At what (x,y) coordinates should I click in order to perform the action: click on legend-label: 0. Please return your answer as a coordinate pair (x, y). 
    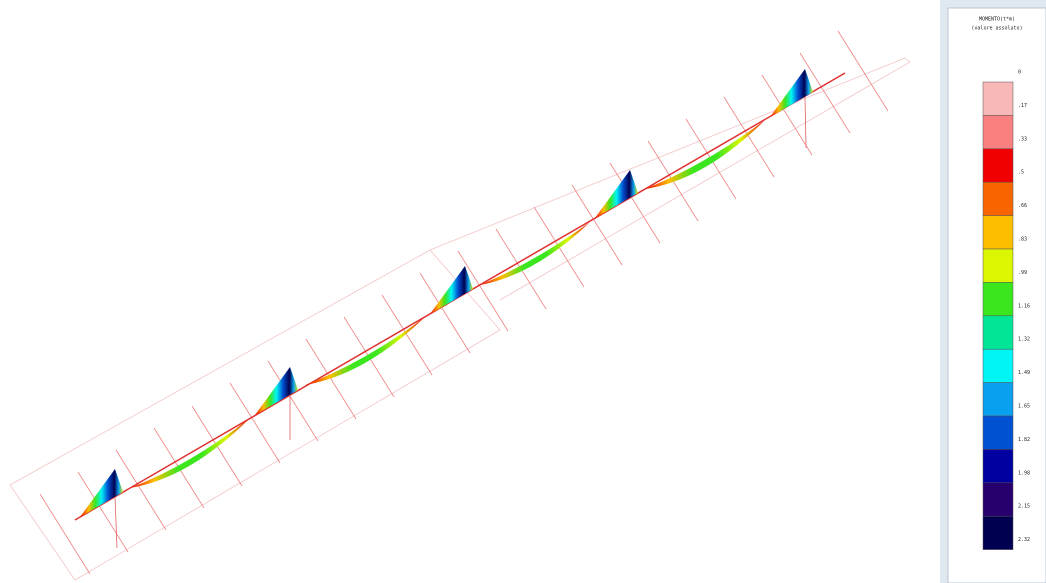
    Looking at the image, I should click on (1019, 73).